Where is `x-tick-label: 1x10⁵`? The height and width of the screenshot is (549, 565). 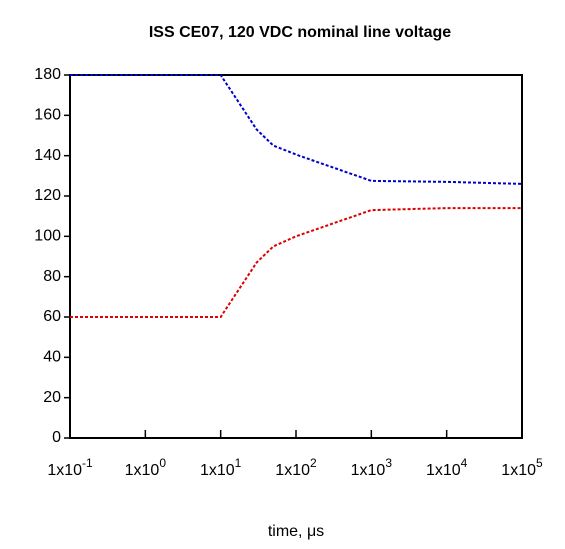 x-tick-label: 1x10⁵ is located at coordinates (522, 467).